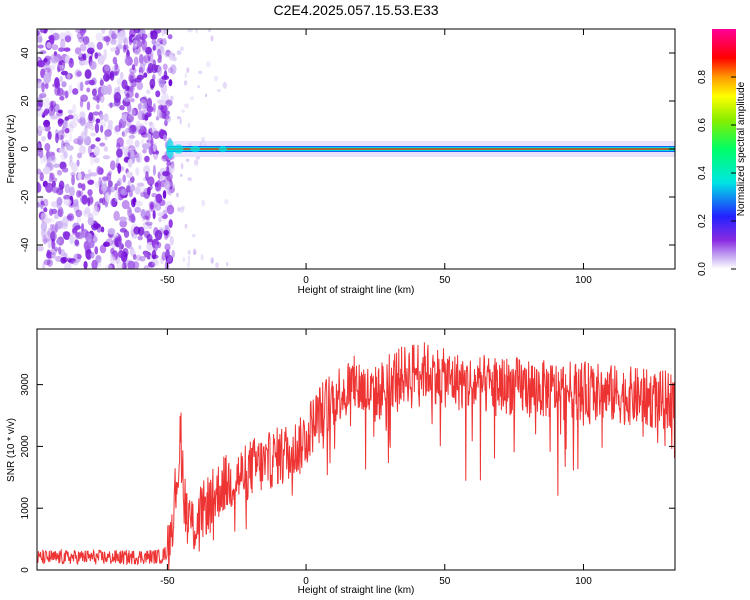 The width and height of the screenshot is (750, 600). Describe the element at coordinates (420, 149) in the screenshot. I see `heatmap-signal-line` at that location.